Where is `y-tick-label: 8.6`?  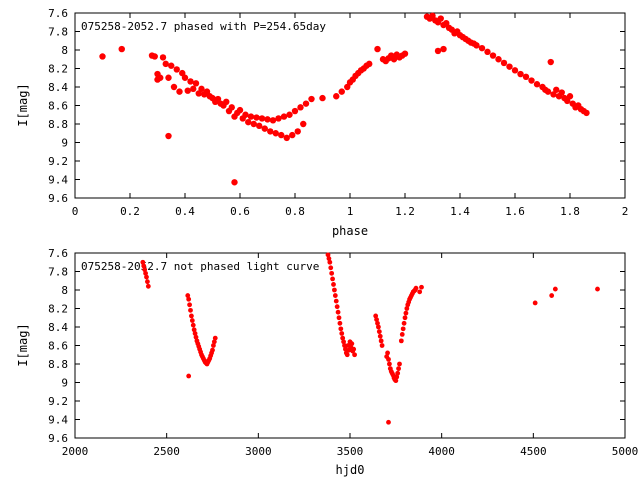 y-tick-label: 8.6 is located at coordinates (58, 346).